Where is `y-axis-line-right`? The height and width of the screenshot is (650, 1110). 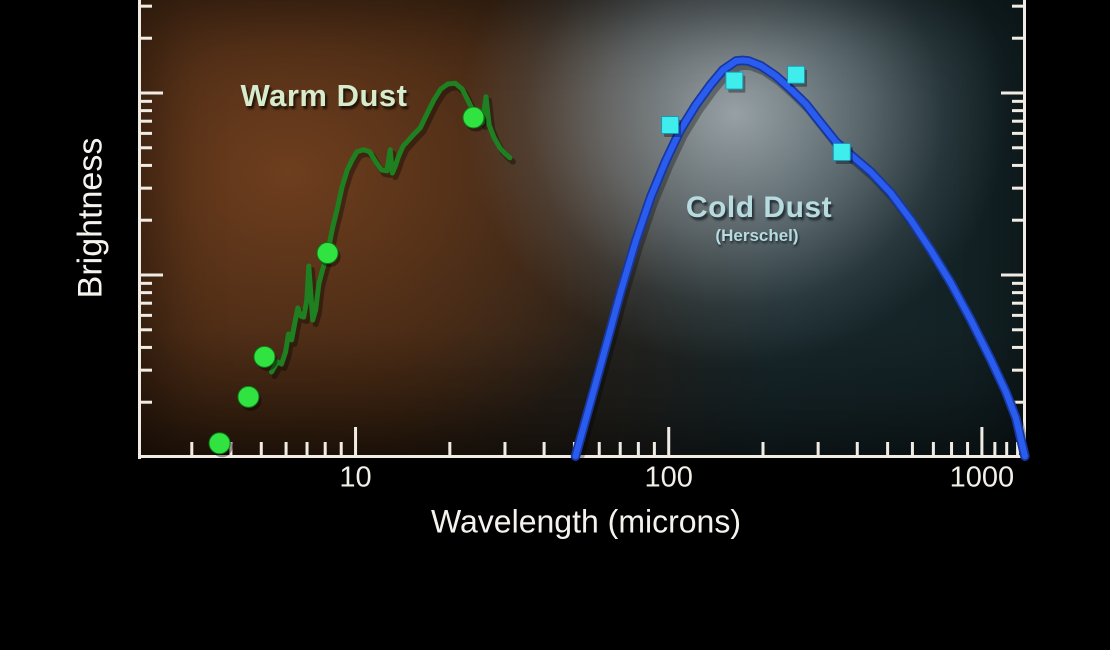 y-axis-line-right is located at coordinates (1024, 229).